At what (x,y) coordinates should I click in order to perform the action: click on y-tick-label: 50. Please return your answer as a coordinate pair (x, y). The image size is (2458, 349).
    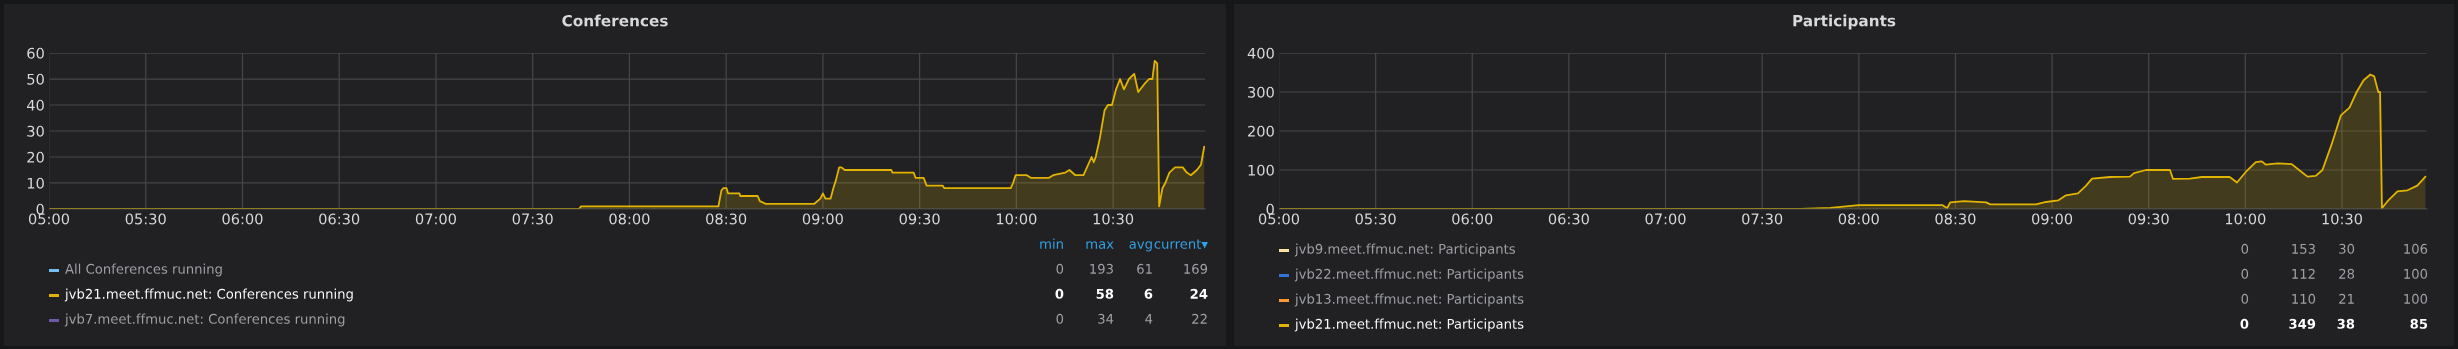
    Looking at the image, I should click on (35, 79).